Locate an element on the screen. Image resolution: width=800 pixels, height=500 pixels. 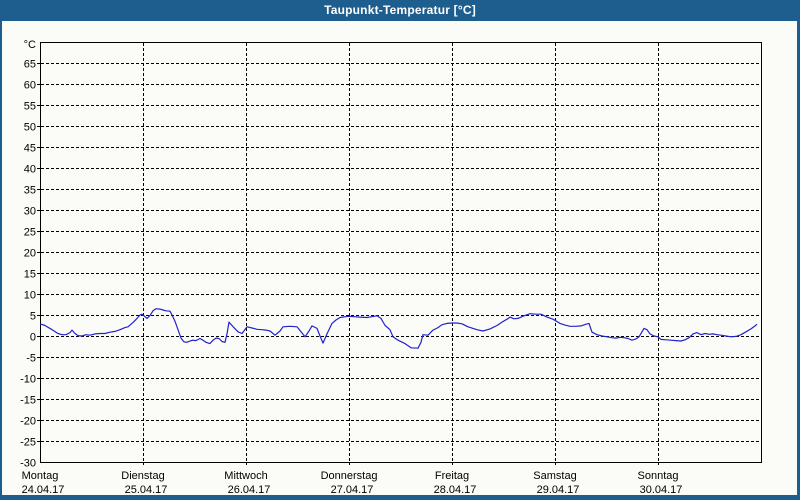
x-date-label: 26.04.17 is located at coordinates (249, 489).